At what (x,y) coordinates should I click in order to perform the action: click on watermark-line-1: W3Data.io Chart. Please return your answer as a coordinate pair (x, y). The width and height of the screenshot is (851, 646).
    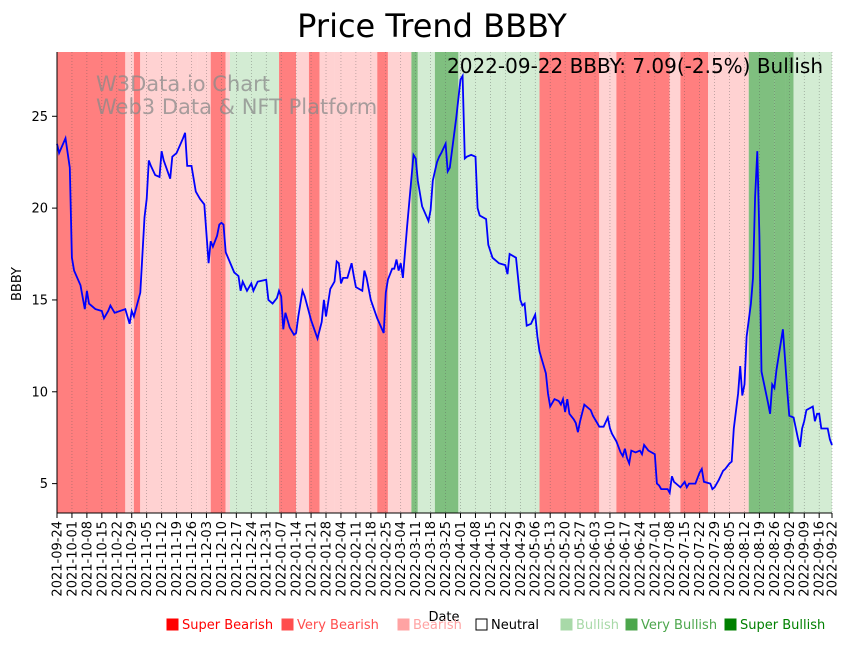
    Looking at the image, I should click on (183, 84).